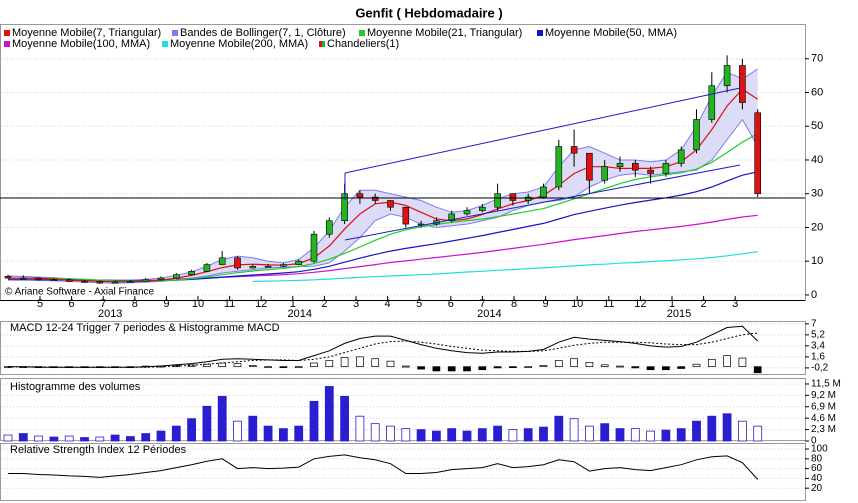 The image size is (858, 503). Describe the element at coordinates (608, 304) in the screenshot. I see `x-tick-label: 11` at that location.